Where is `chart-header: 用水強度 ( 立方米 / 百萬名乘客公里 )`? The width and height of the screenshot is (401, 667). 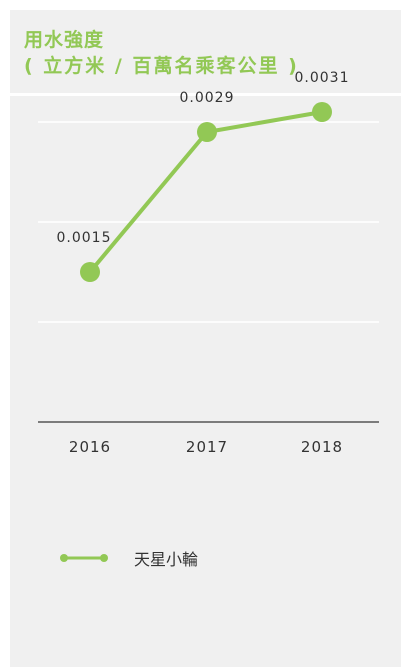
chart-header: 用水強度 ( 立方米 / 百萬名乘客公里 ) is located at coordinates (205, 53).